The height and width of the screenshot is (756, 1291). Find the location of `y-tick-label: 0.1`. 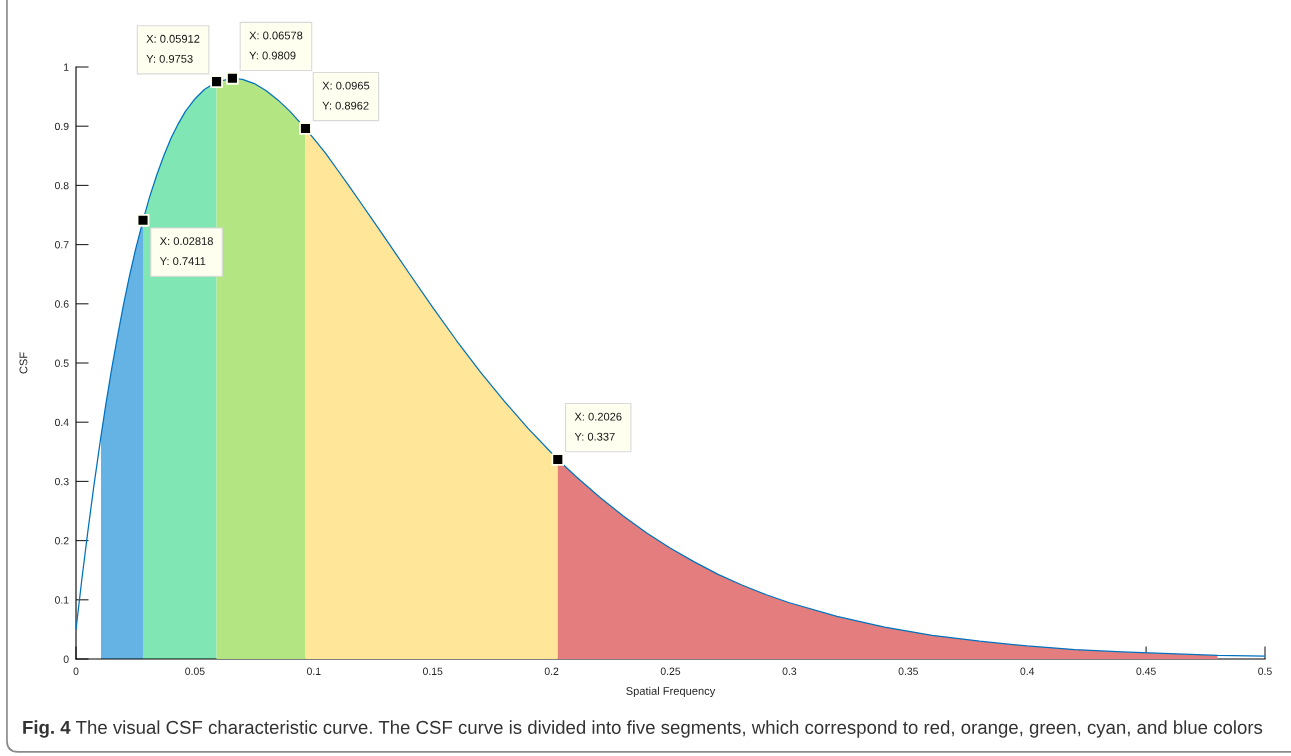

y-tick-label: 0.1 is located at coordinates (61, 600).